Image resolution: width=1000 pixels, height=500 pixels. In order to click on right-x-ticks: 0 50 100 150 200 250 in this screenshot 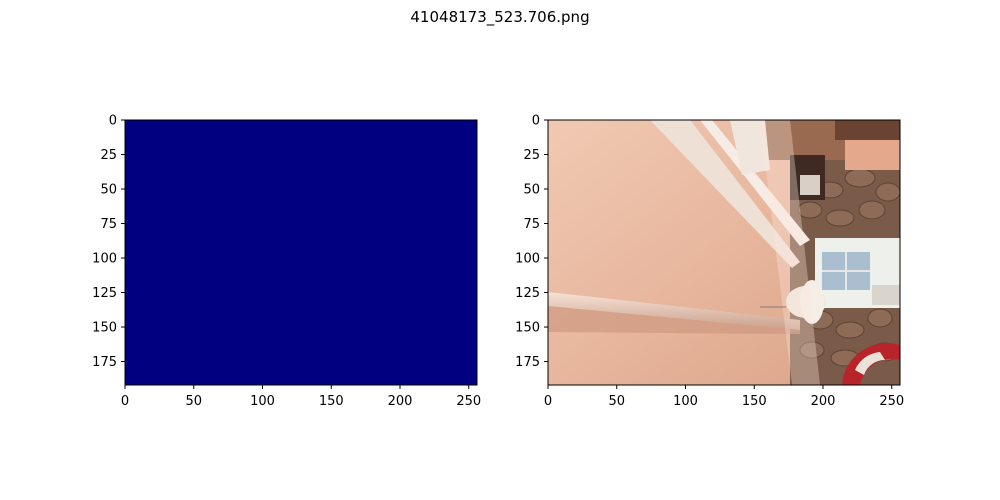, I will do `click(724, 397)`.